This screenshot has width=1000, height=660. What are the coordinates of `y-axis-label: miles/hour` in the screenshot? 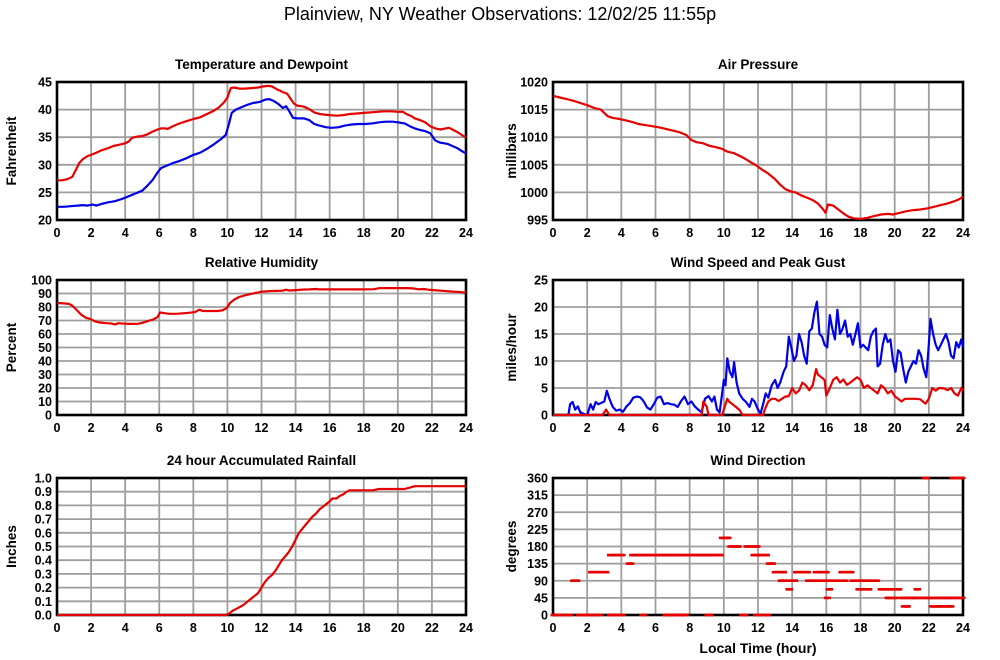 It's located at (511, 347).